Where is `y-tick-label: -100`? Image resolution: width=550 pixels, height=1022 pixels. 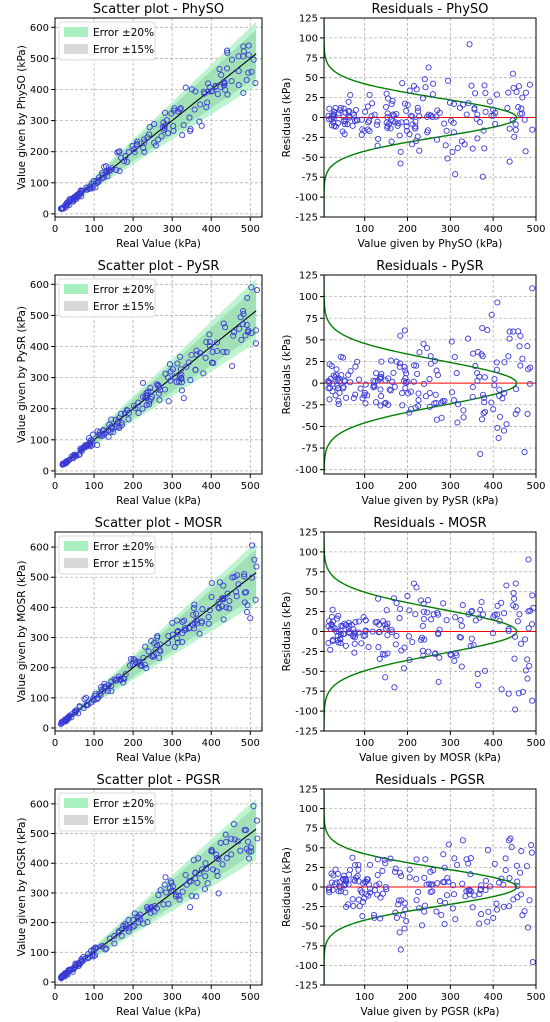
y-tick-label: -100 is located at coordinates (306, 470).